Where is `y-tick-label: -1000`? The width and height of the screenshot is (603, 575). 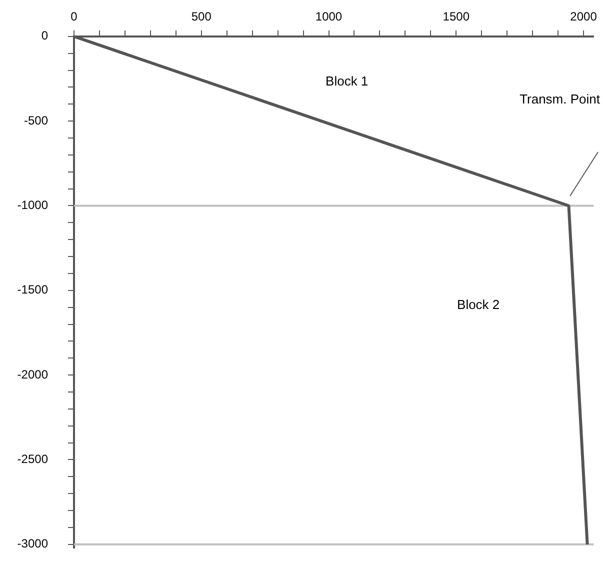
y-tick-label: -1000 is located at coordinates (32, 205).